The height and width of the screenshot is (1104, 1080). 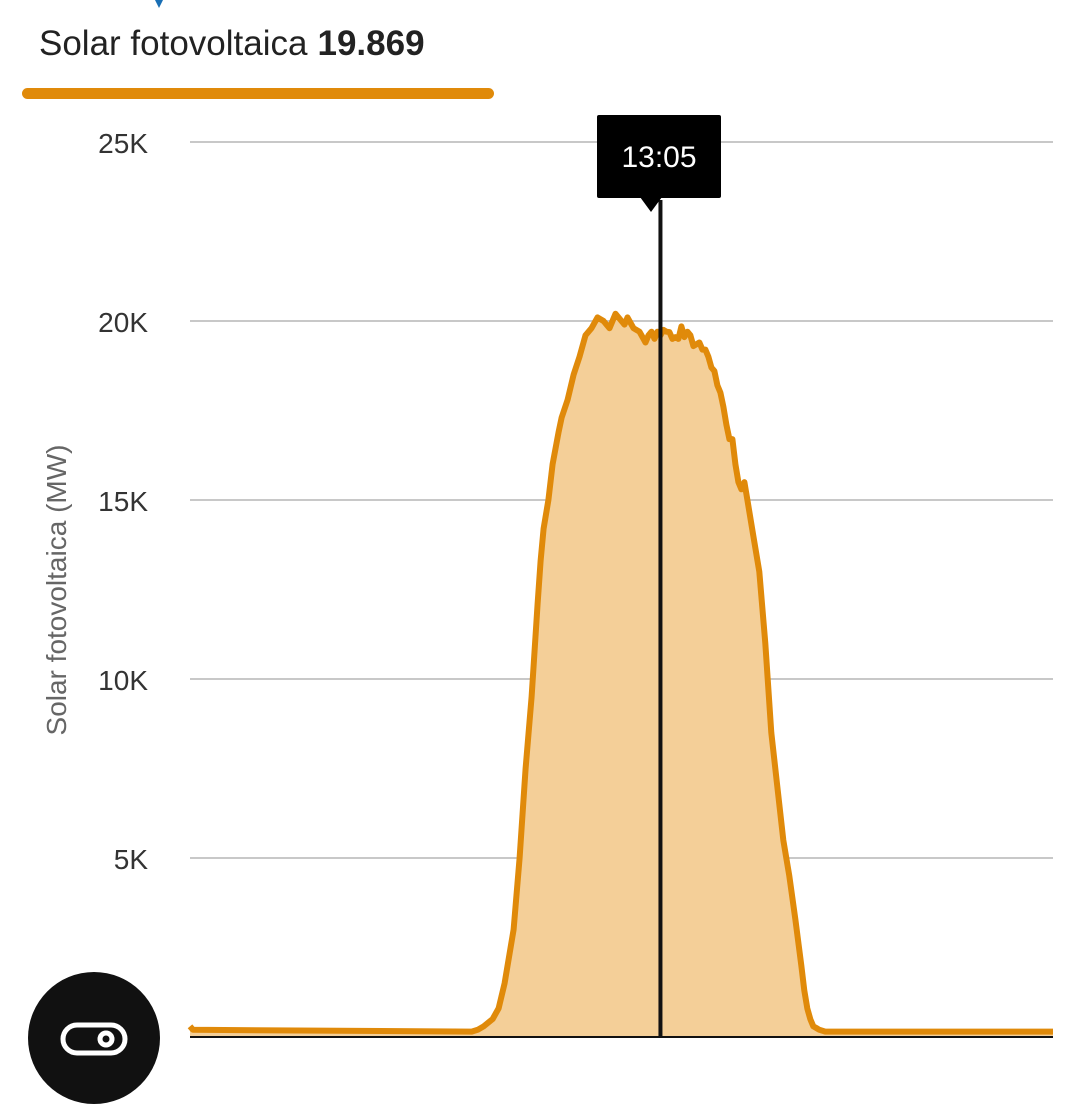 I want to click on co2-button, so click(x=94, y=1038).